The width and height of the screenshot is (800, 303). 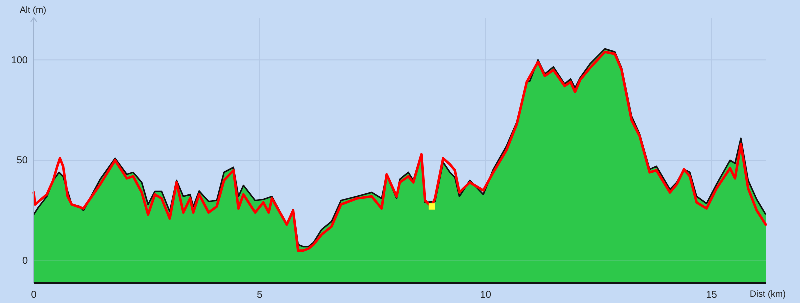 I want to click on x-axis-title: Dist (km), so click(x=768, y=294).